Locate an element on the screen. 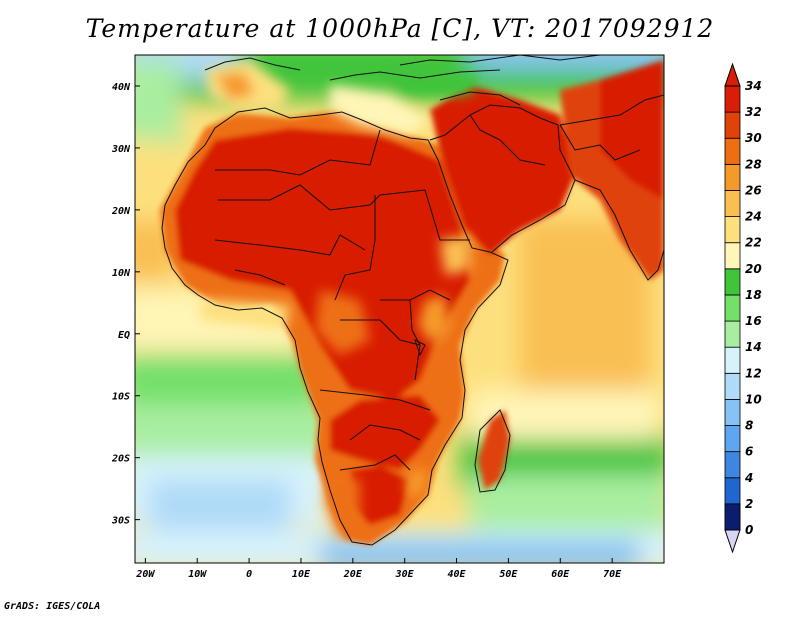 The image size is (800, 618). colorbar-label: 8 is located at coordinates (749, 426).